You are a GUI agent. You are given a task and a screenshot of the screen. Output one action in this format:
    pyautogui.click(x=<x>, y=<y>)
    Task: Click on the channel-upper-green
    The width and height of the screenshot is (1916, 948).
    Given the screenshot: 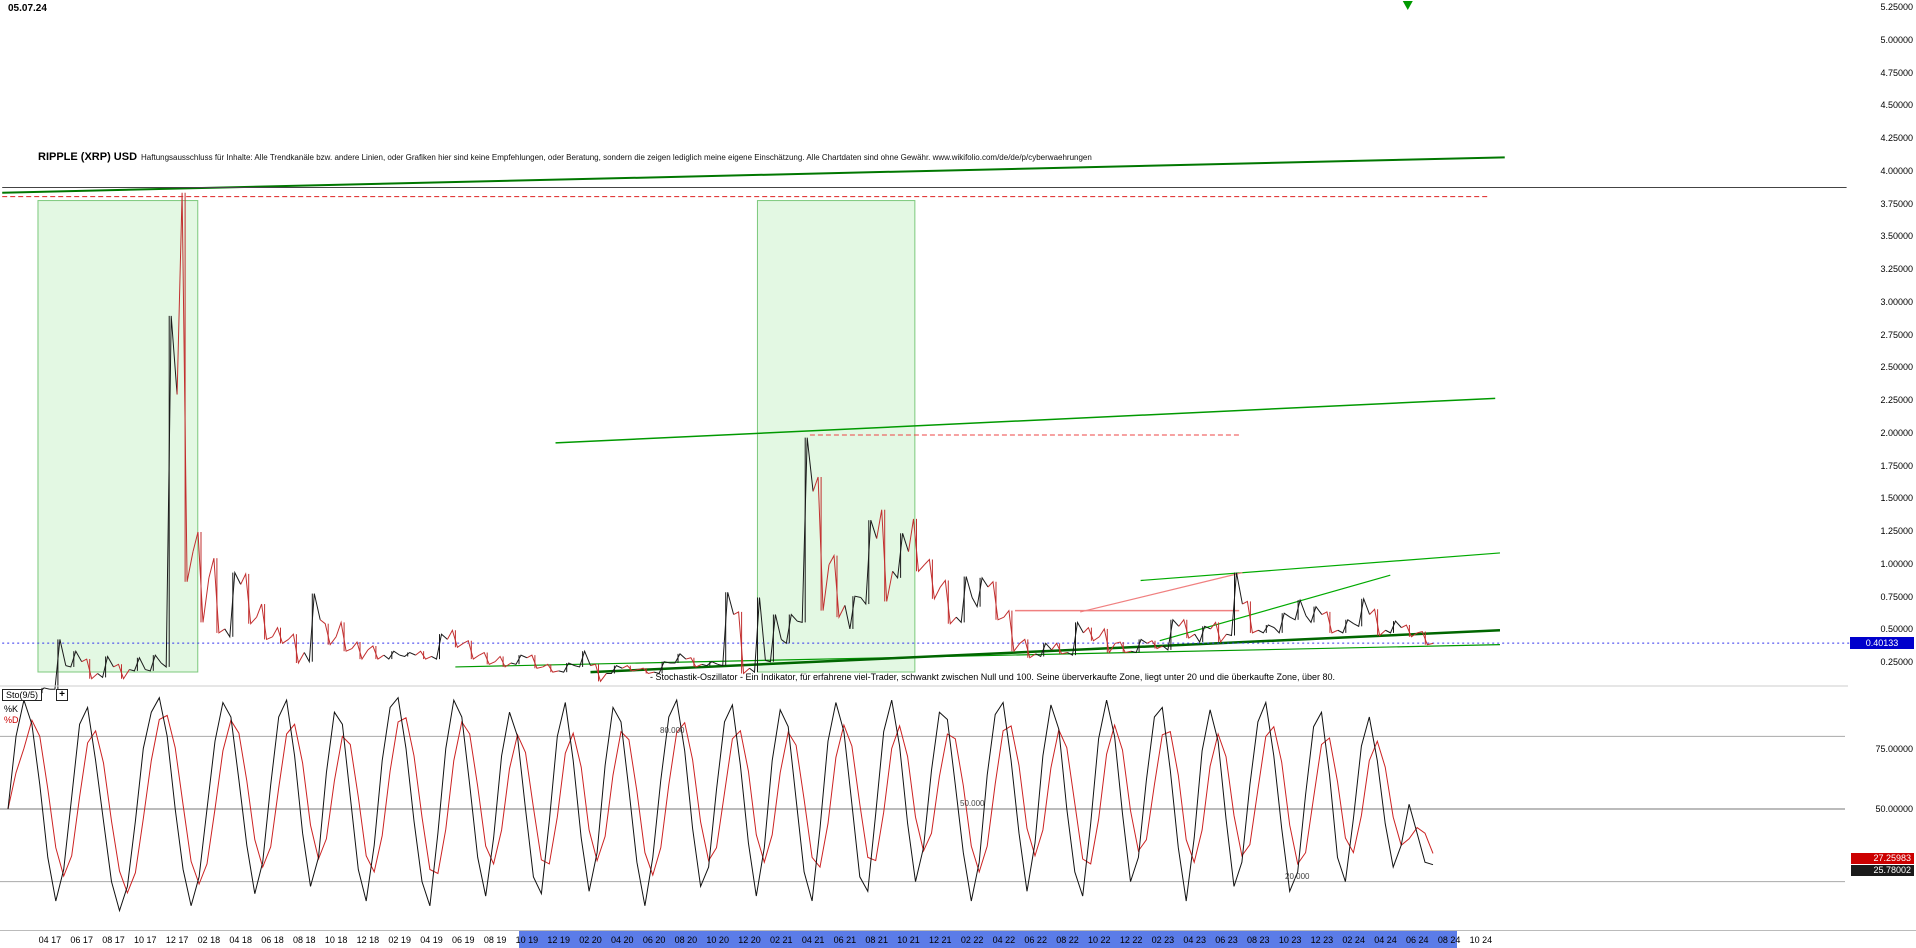 What is the action you would take?
    pyautogui.click(x=1320, y=567)
    